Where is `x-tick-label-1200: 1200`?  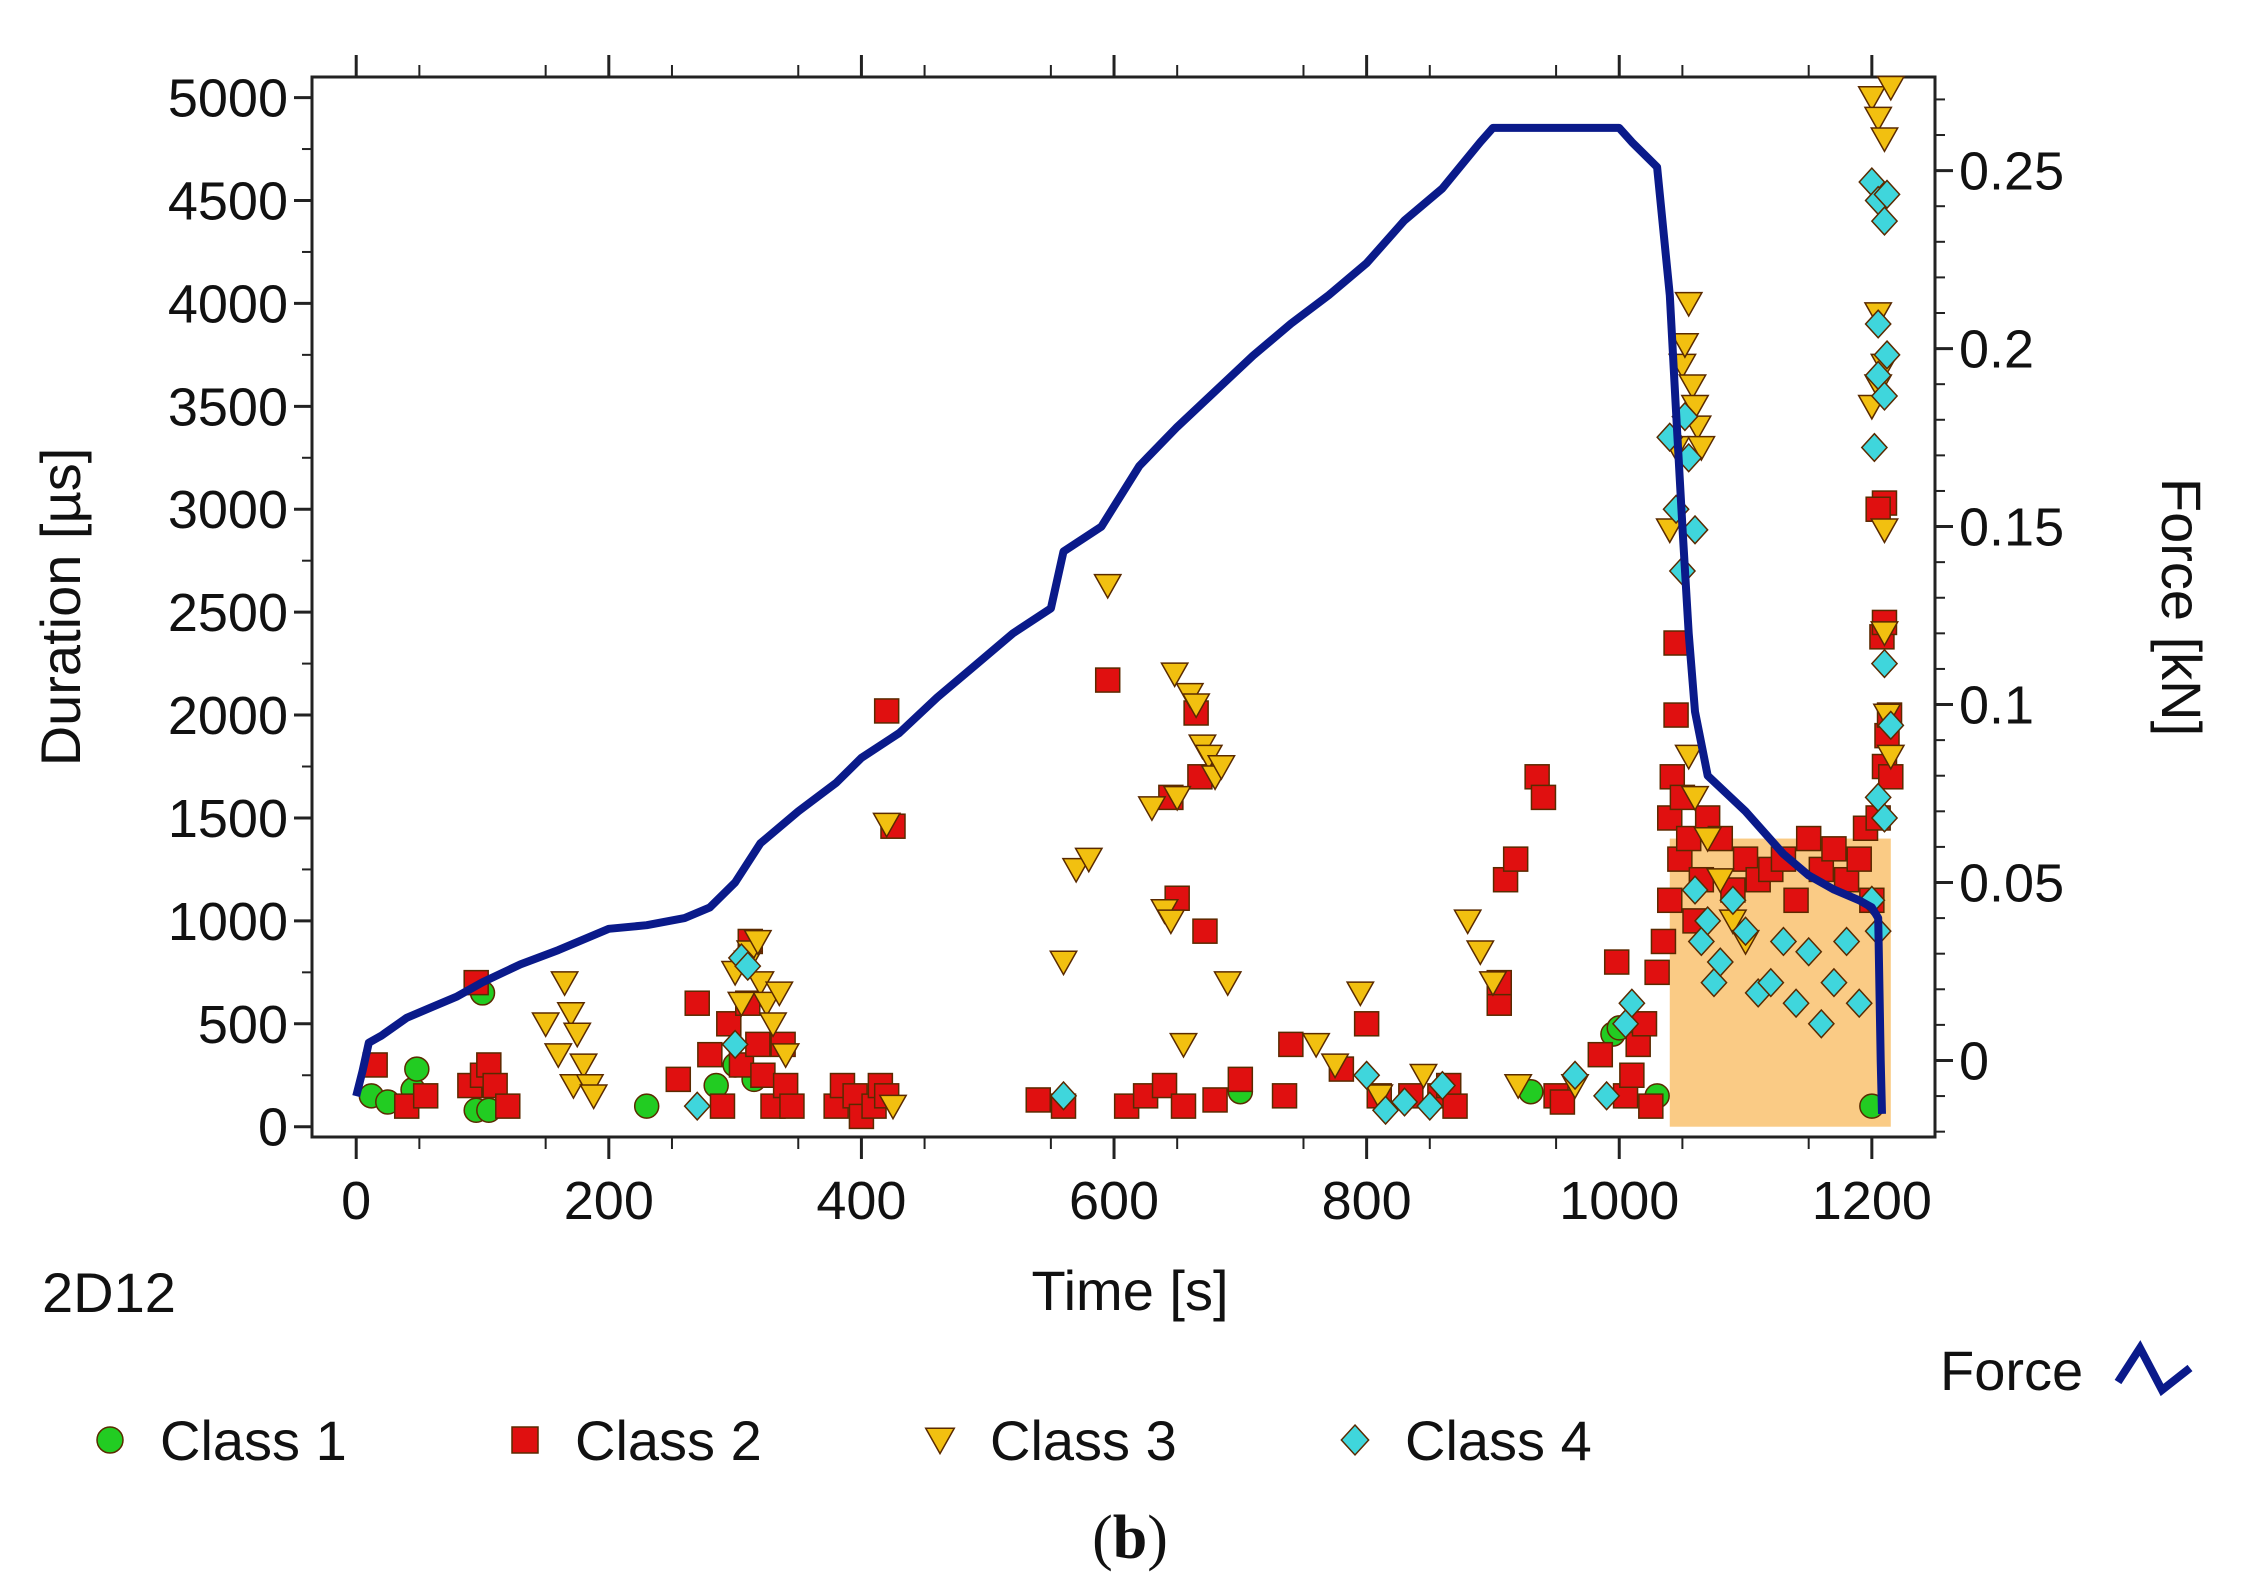 x-tick-label-1200: 1200 is located at coordinates (1872, 1201).